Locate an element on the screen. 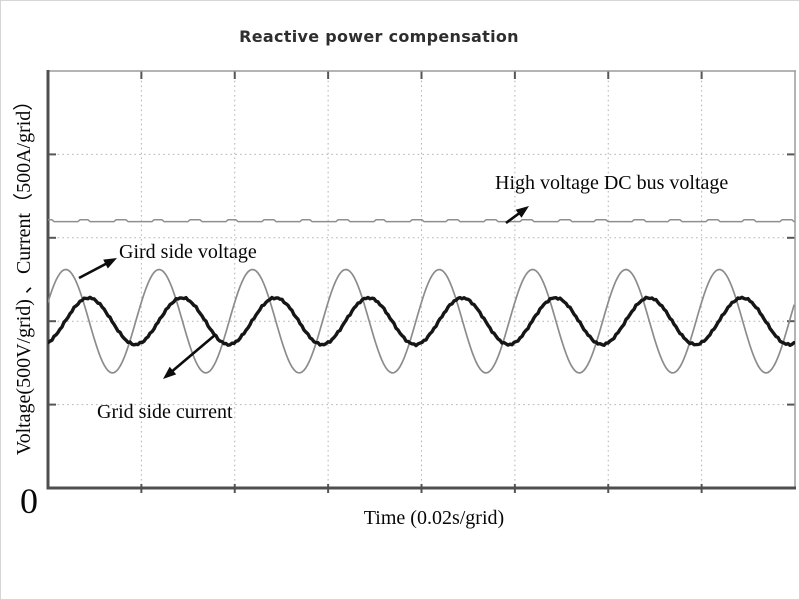 Image resolution: width=800 pixels, height=600 pixels. x-axis-label: Time (0.02s/grid) is located at coordinates (434, 518).